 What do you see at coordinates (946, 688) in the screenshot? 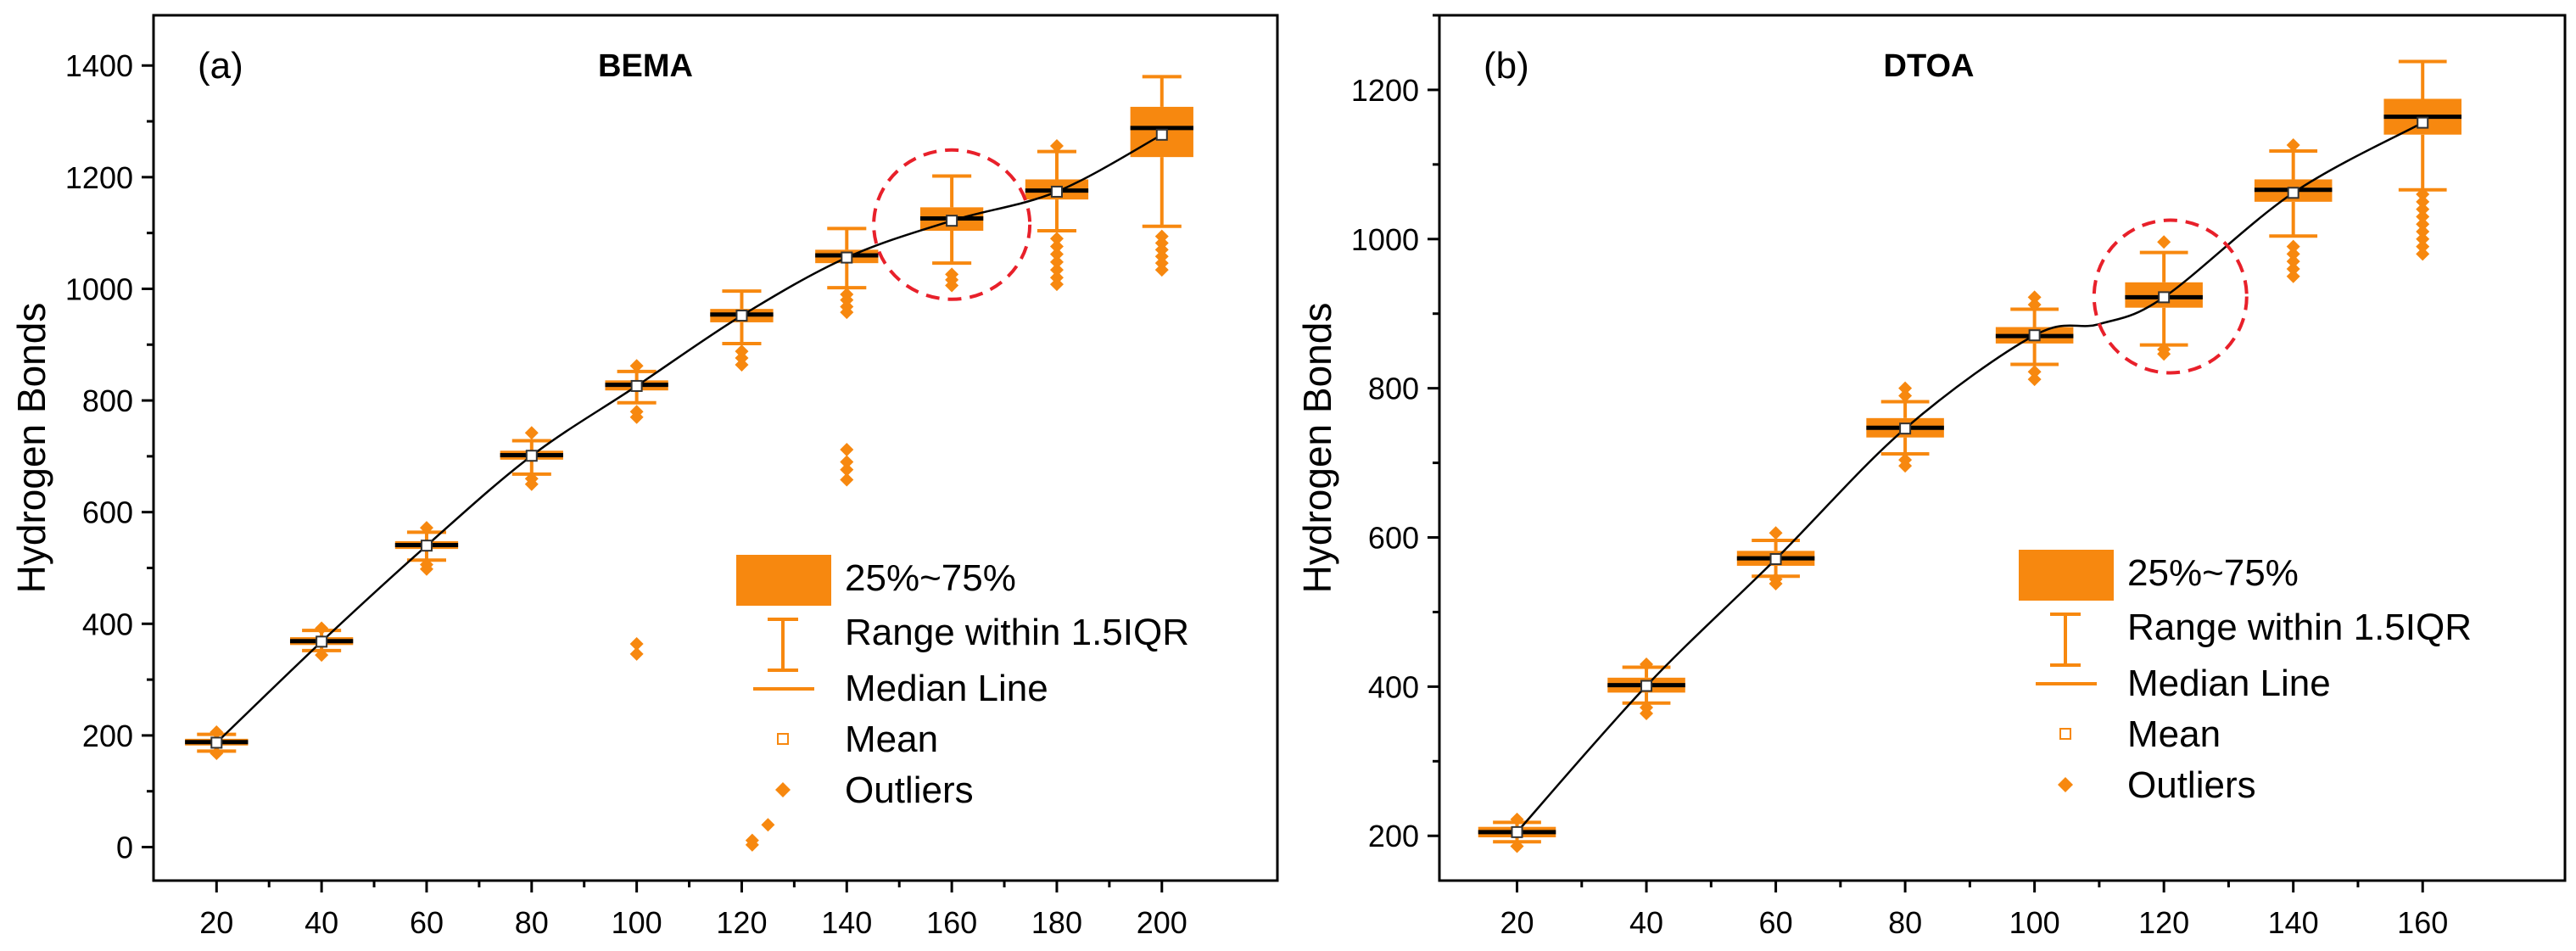
I see `legend-label-median: Median Line` at bounding box center [946, 688].